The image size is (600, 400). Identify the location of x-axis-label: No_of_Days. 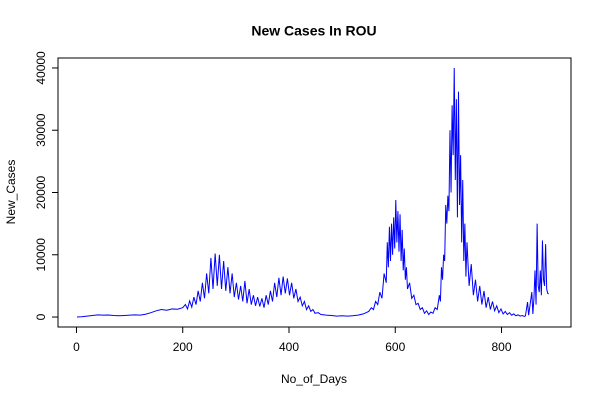
(314, 379).